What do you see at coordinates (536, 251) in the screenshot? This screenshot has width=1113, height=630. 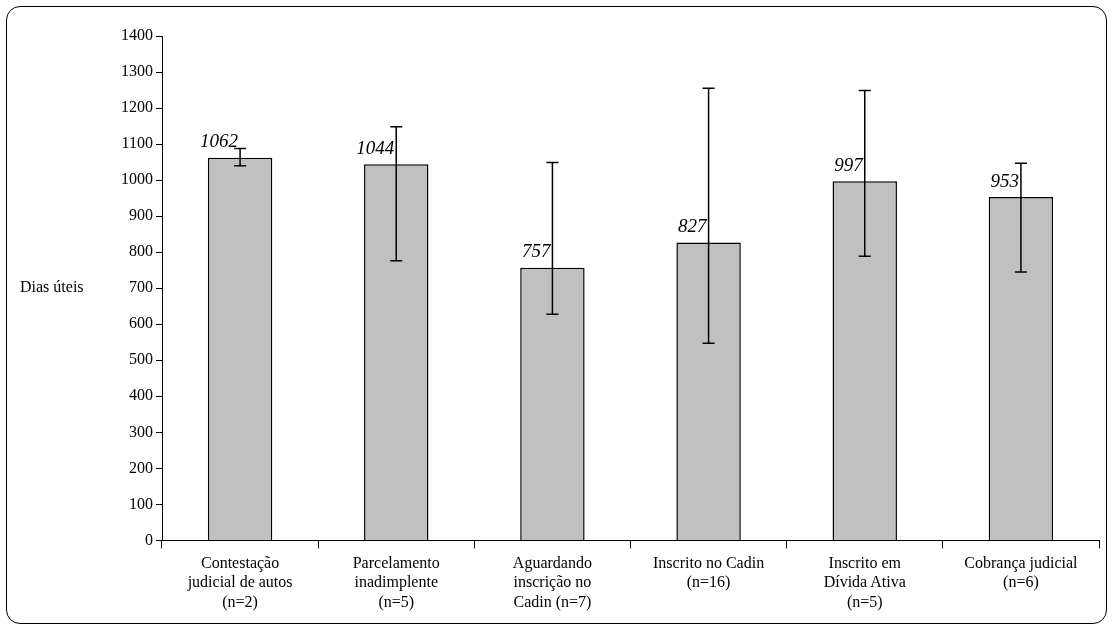 I see `data-label: 757` at bounding box center [536, 251].